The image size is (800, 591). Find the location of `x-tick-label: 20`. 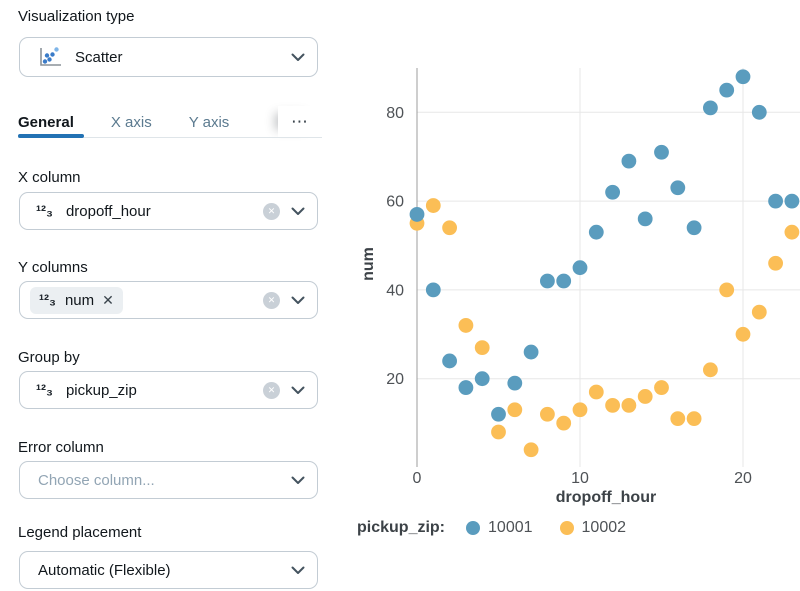

x-tick-label: 20 is located at coordinates (743, 478).